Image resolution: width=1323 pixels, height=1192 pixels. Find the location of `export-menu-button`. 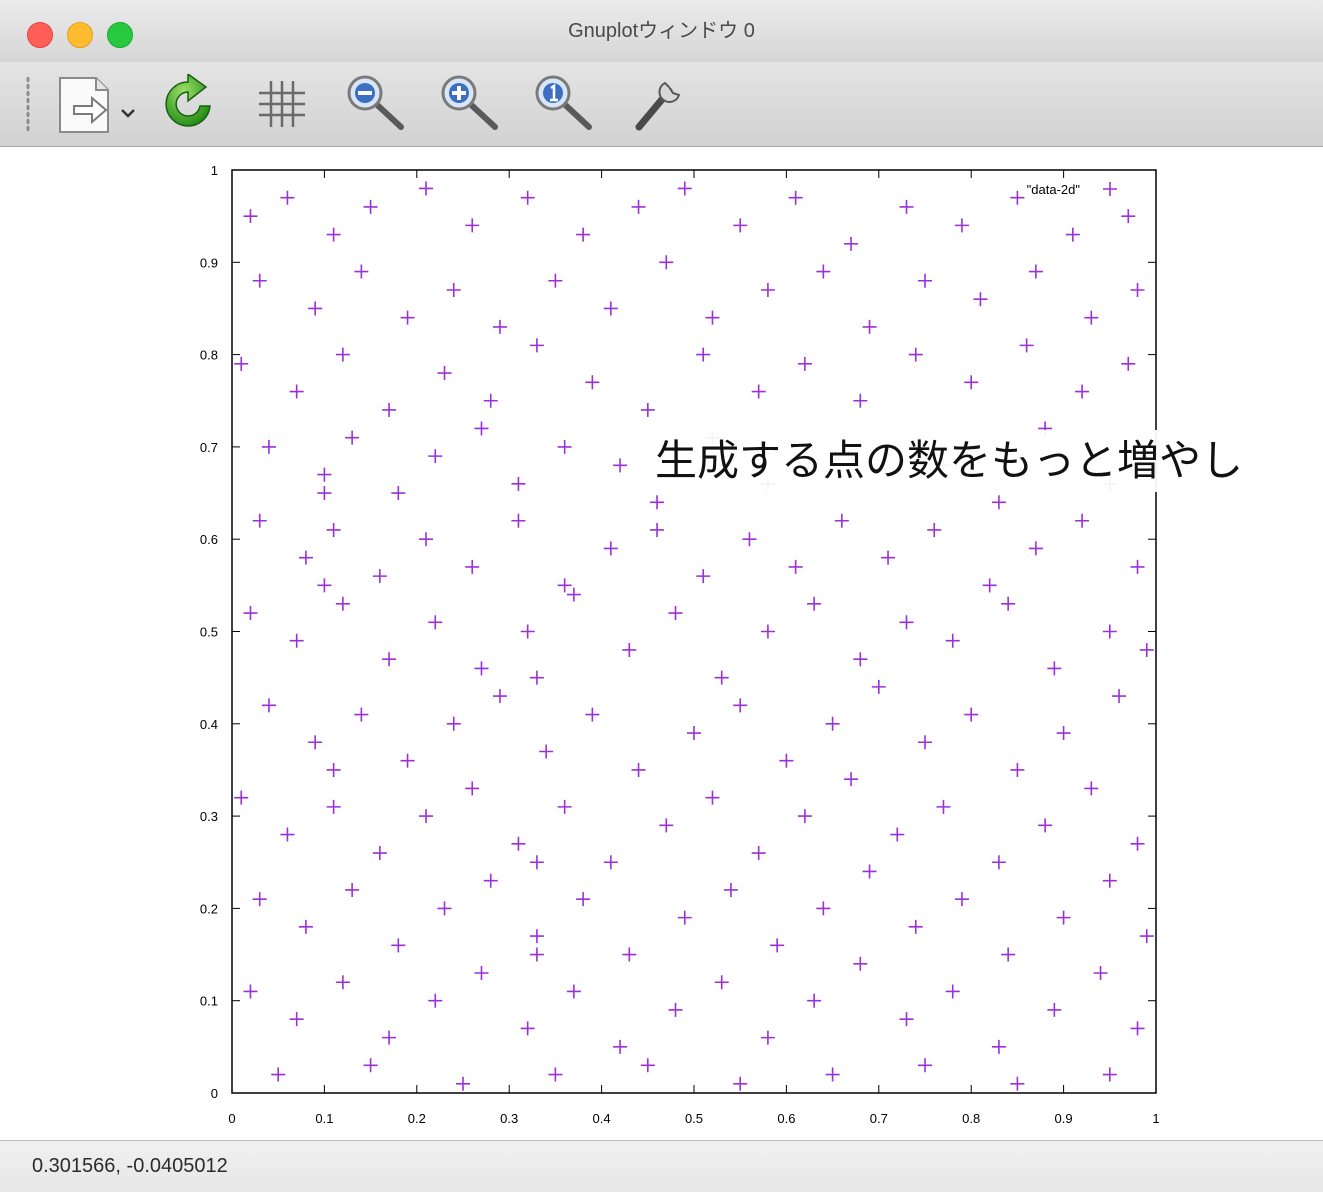

export-menu-button is located at coordinates (100, 104).